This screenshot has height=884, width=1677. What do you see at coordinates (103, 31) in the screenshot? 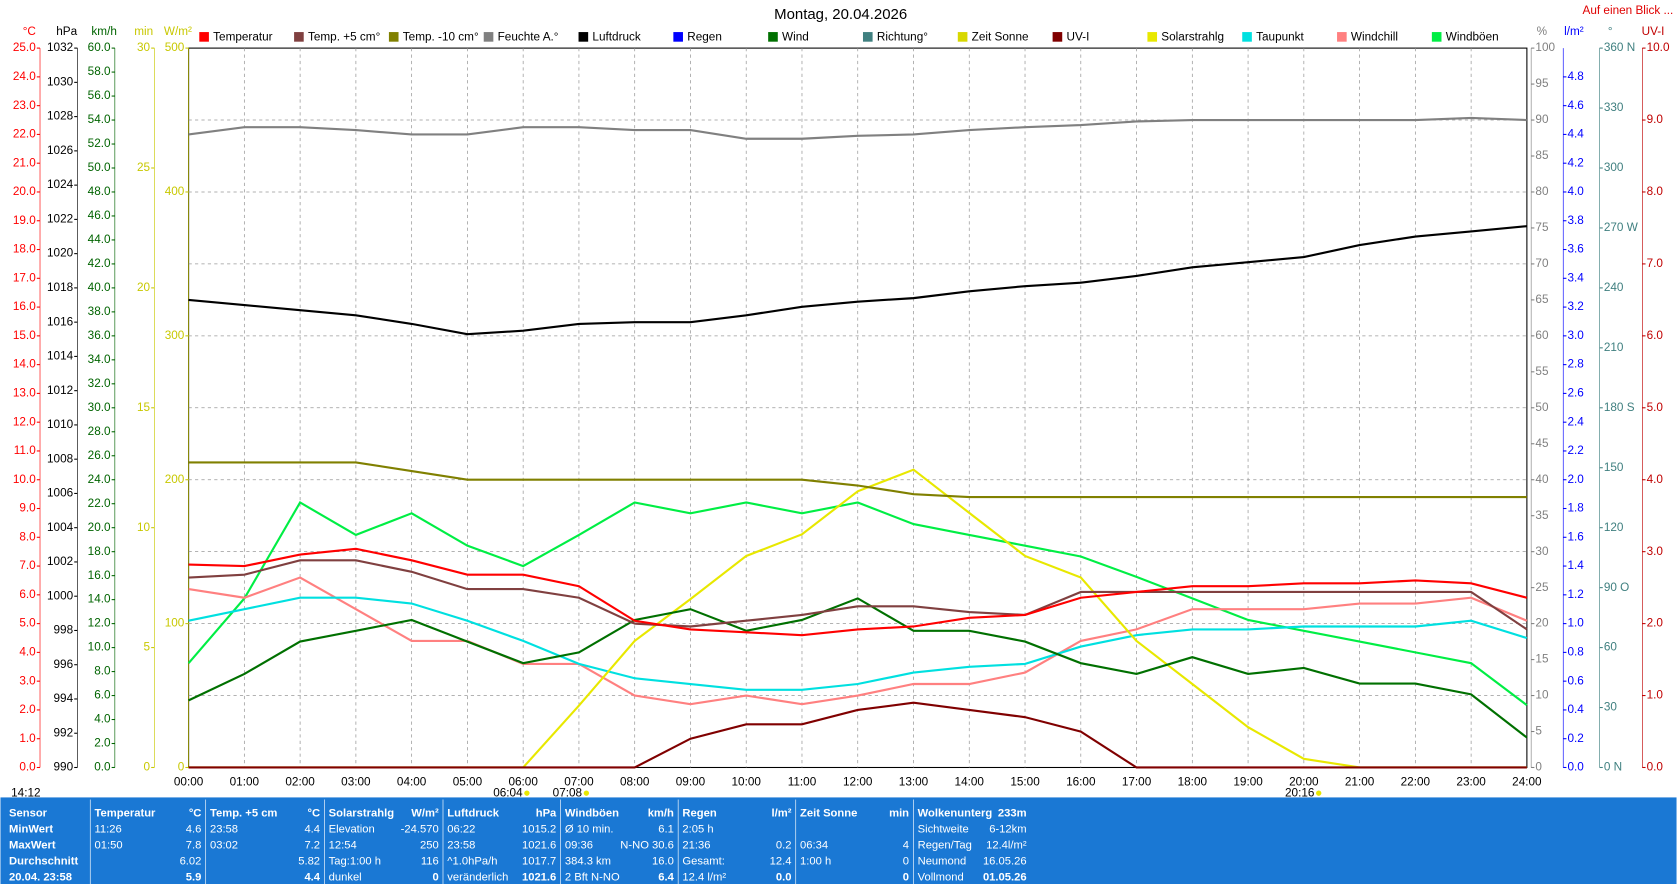
I see `axis-unit: km/h` at bounding box center [103, 31].